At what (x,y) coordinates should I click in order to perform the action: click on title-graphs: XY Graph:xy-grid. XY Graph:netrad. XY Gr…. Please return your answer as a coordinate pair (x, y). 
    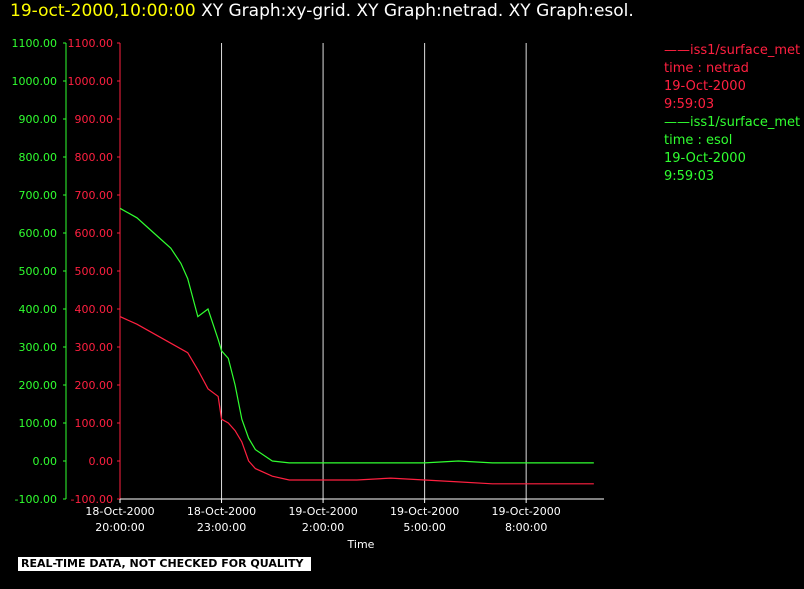
    Looking at the image, I should click on (417, 11).